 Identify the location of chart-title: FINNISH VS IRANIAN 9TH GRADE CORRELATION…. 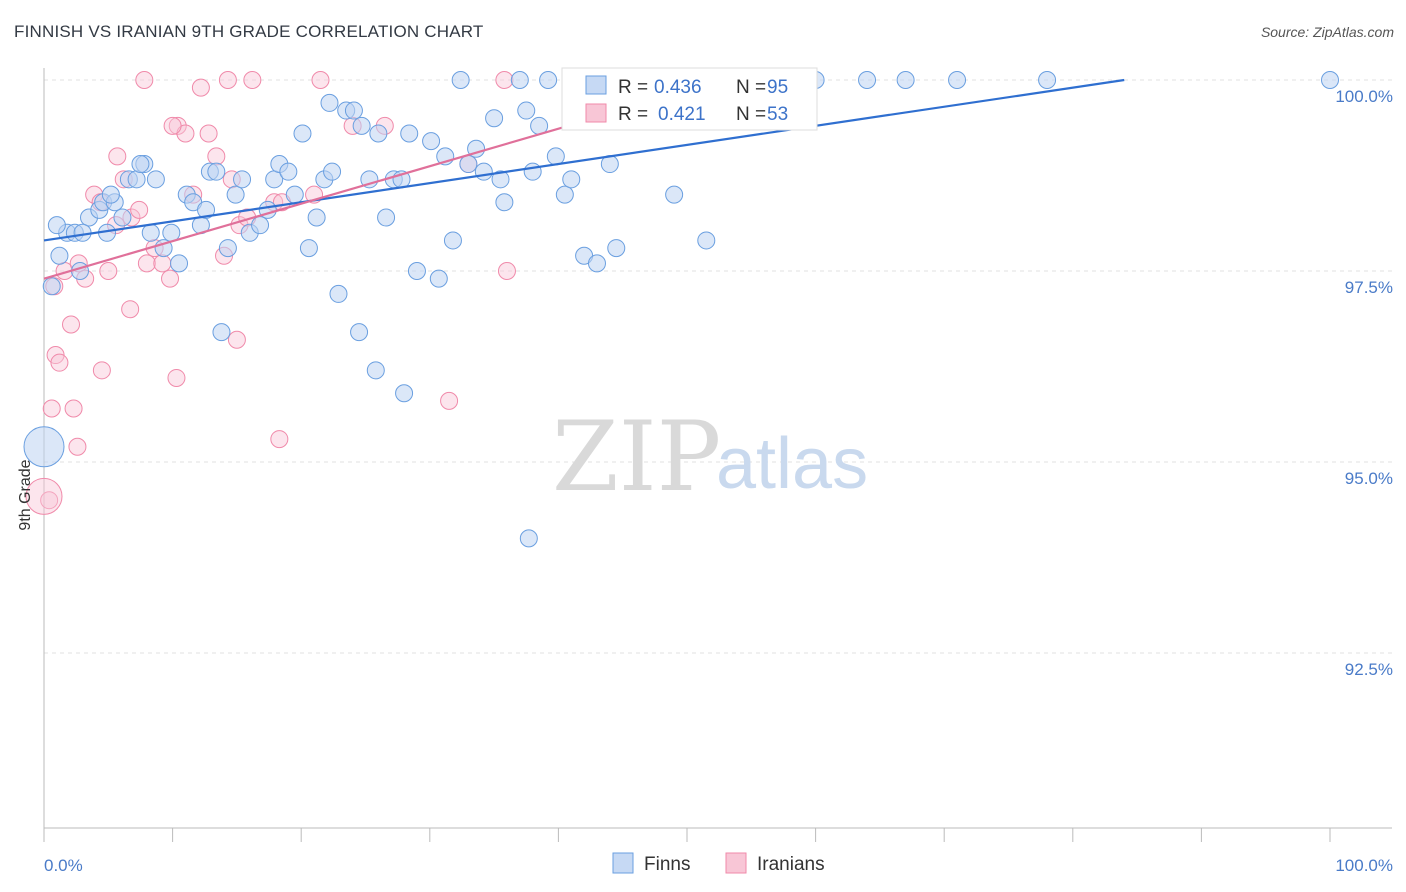
(249, 31).